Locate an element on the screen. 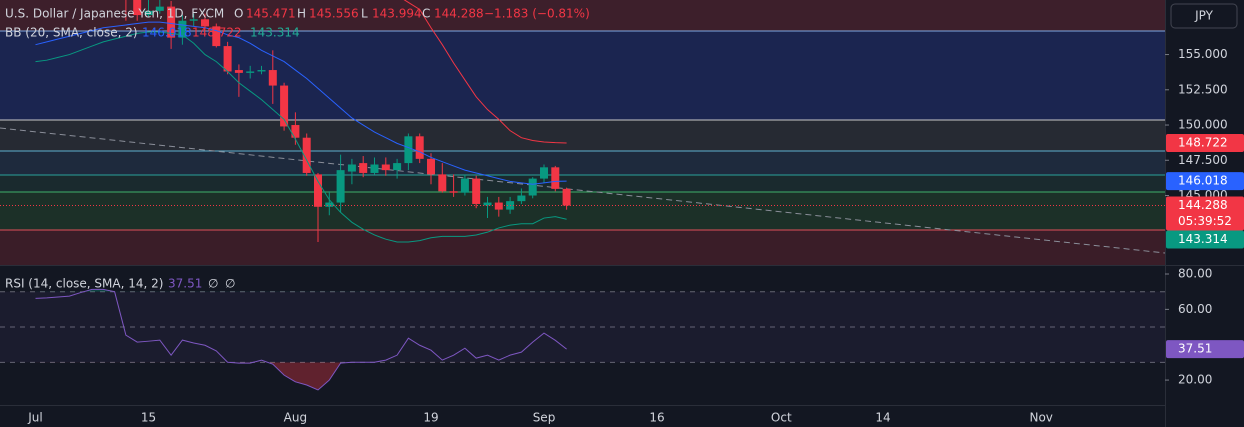 This screenshot has width=1244, height=427. y-tick-label: 60.00 is located at coordinates (1195, 309).